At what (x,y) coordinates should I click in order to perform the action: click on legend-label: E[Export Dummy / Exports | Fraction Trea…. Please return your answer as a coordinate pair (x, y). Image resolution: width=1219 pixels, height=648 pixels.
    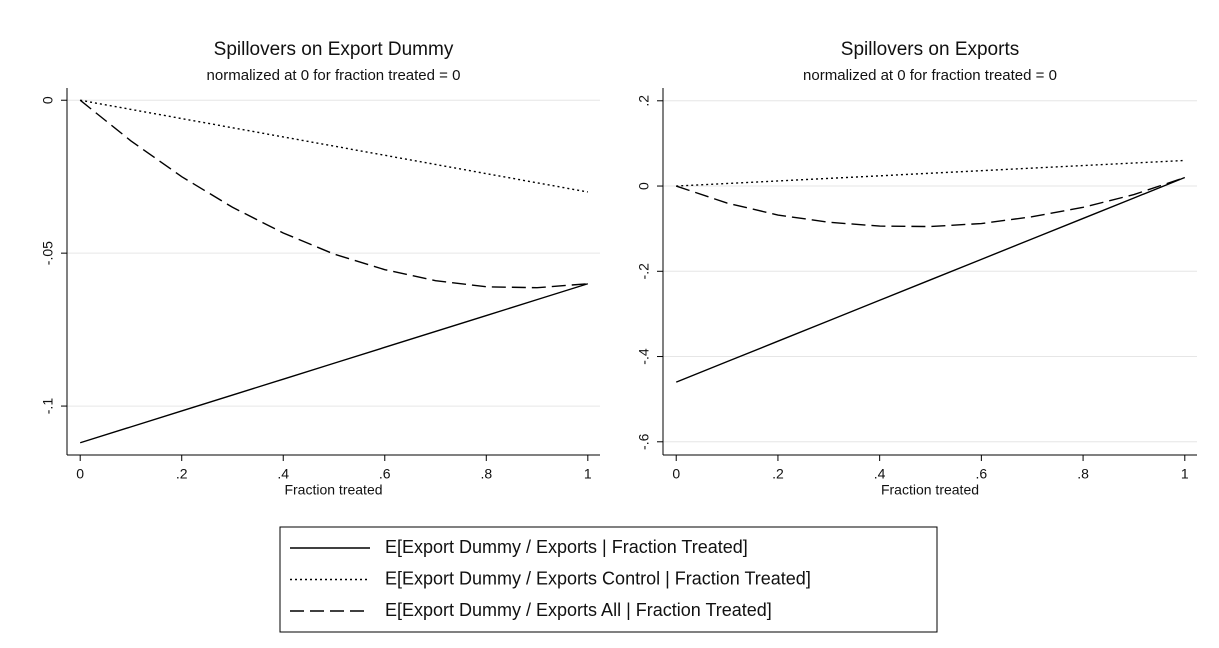
    Looking at the image, I should click on (566, 547).